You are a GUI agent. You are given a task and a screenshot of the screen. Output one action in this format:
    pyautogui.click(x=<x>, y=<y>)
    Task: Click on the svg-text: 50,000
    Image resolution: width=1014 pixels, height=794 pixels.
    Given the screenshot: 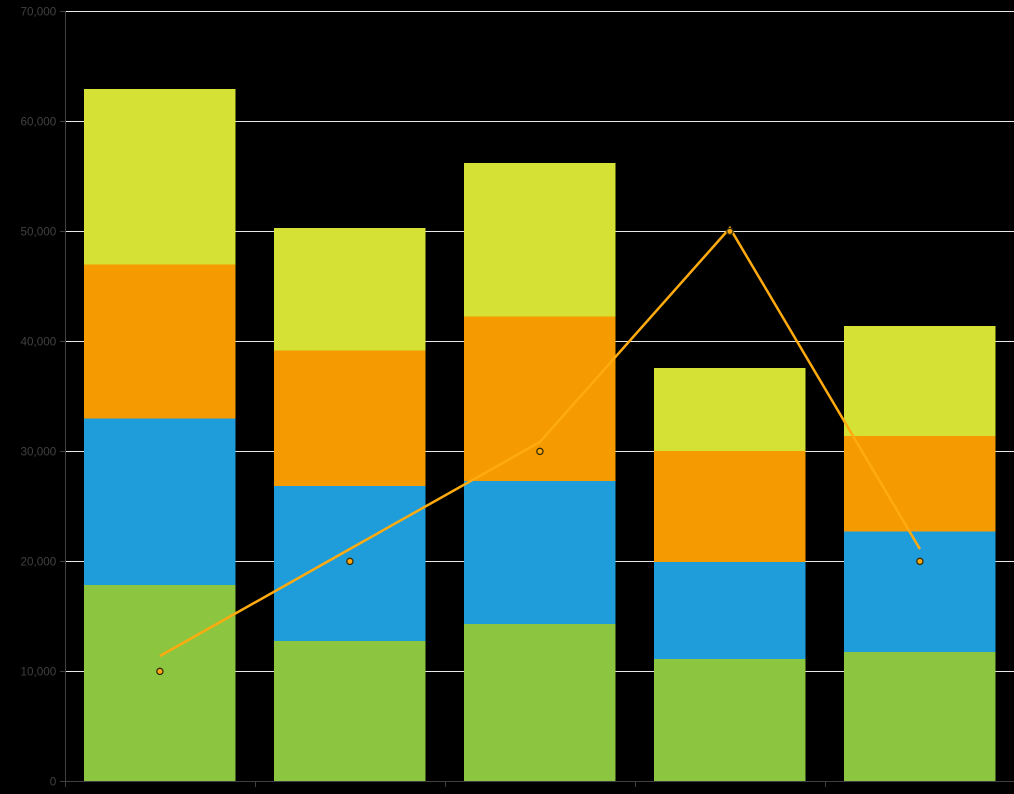 What is the action you would take?
    pyautogui.click(x=39, y=232)
    